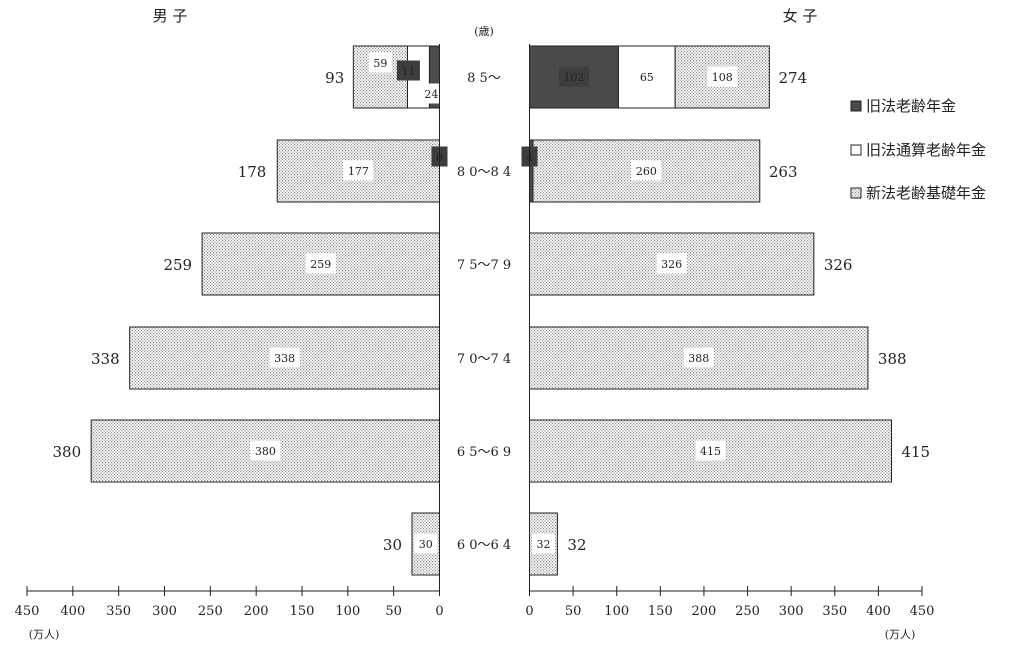 The width and height of the screenshot is (1019, 649). Describe the element at coordinates (856, 193) in the screenshot. I see `legend-swatch-new` at that location.